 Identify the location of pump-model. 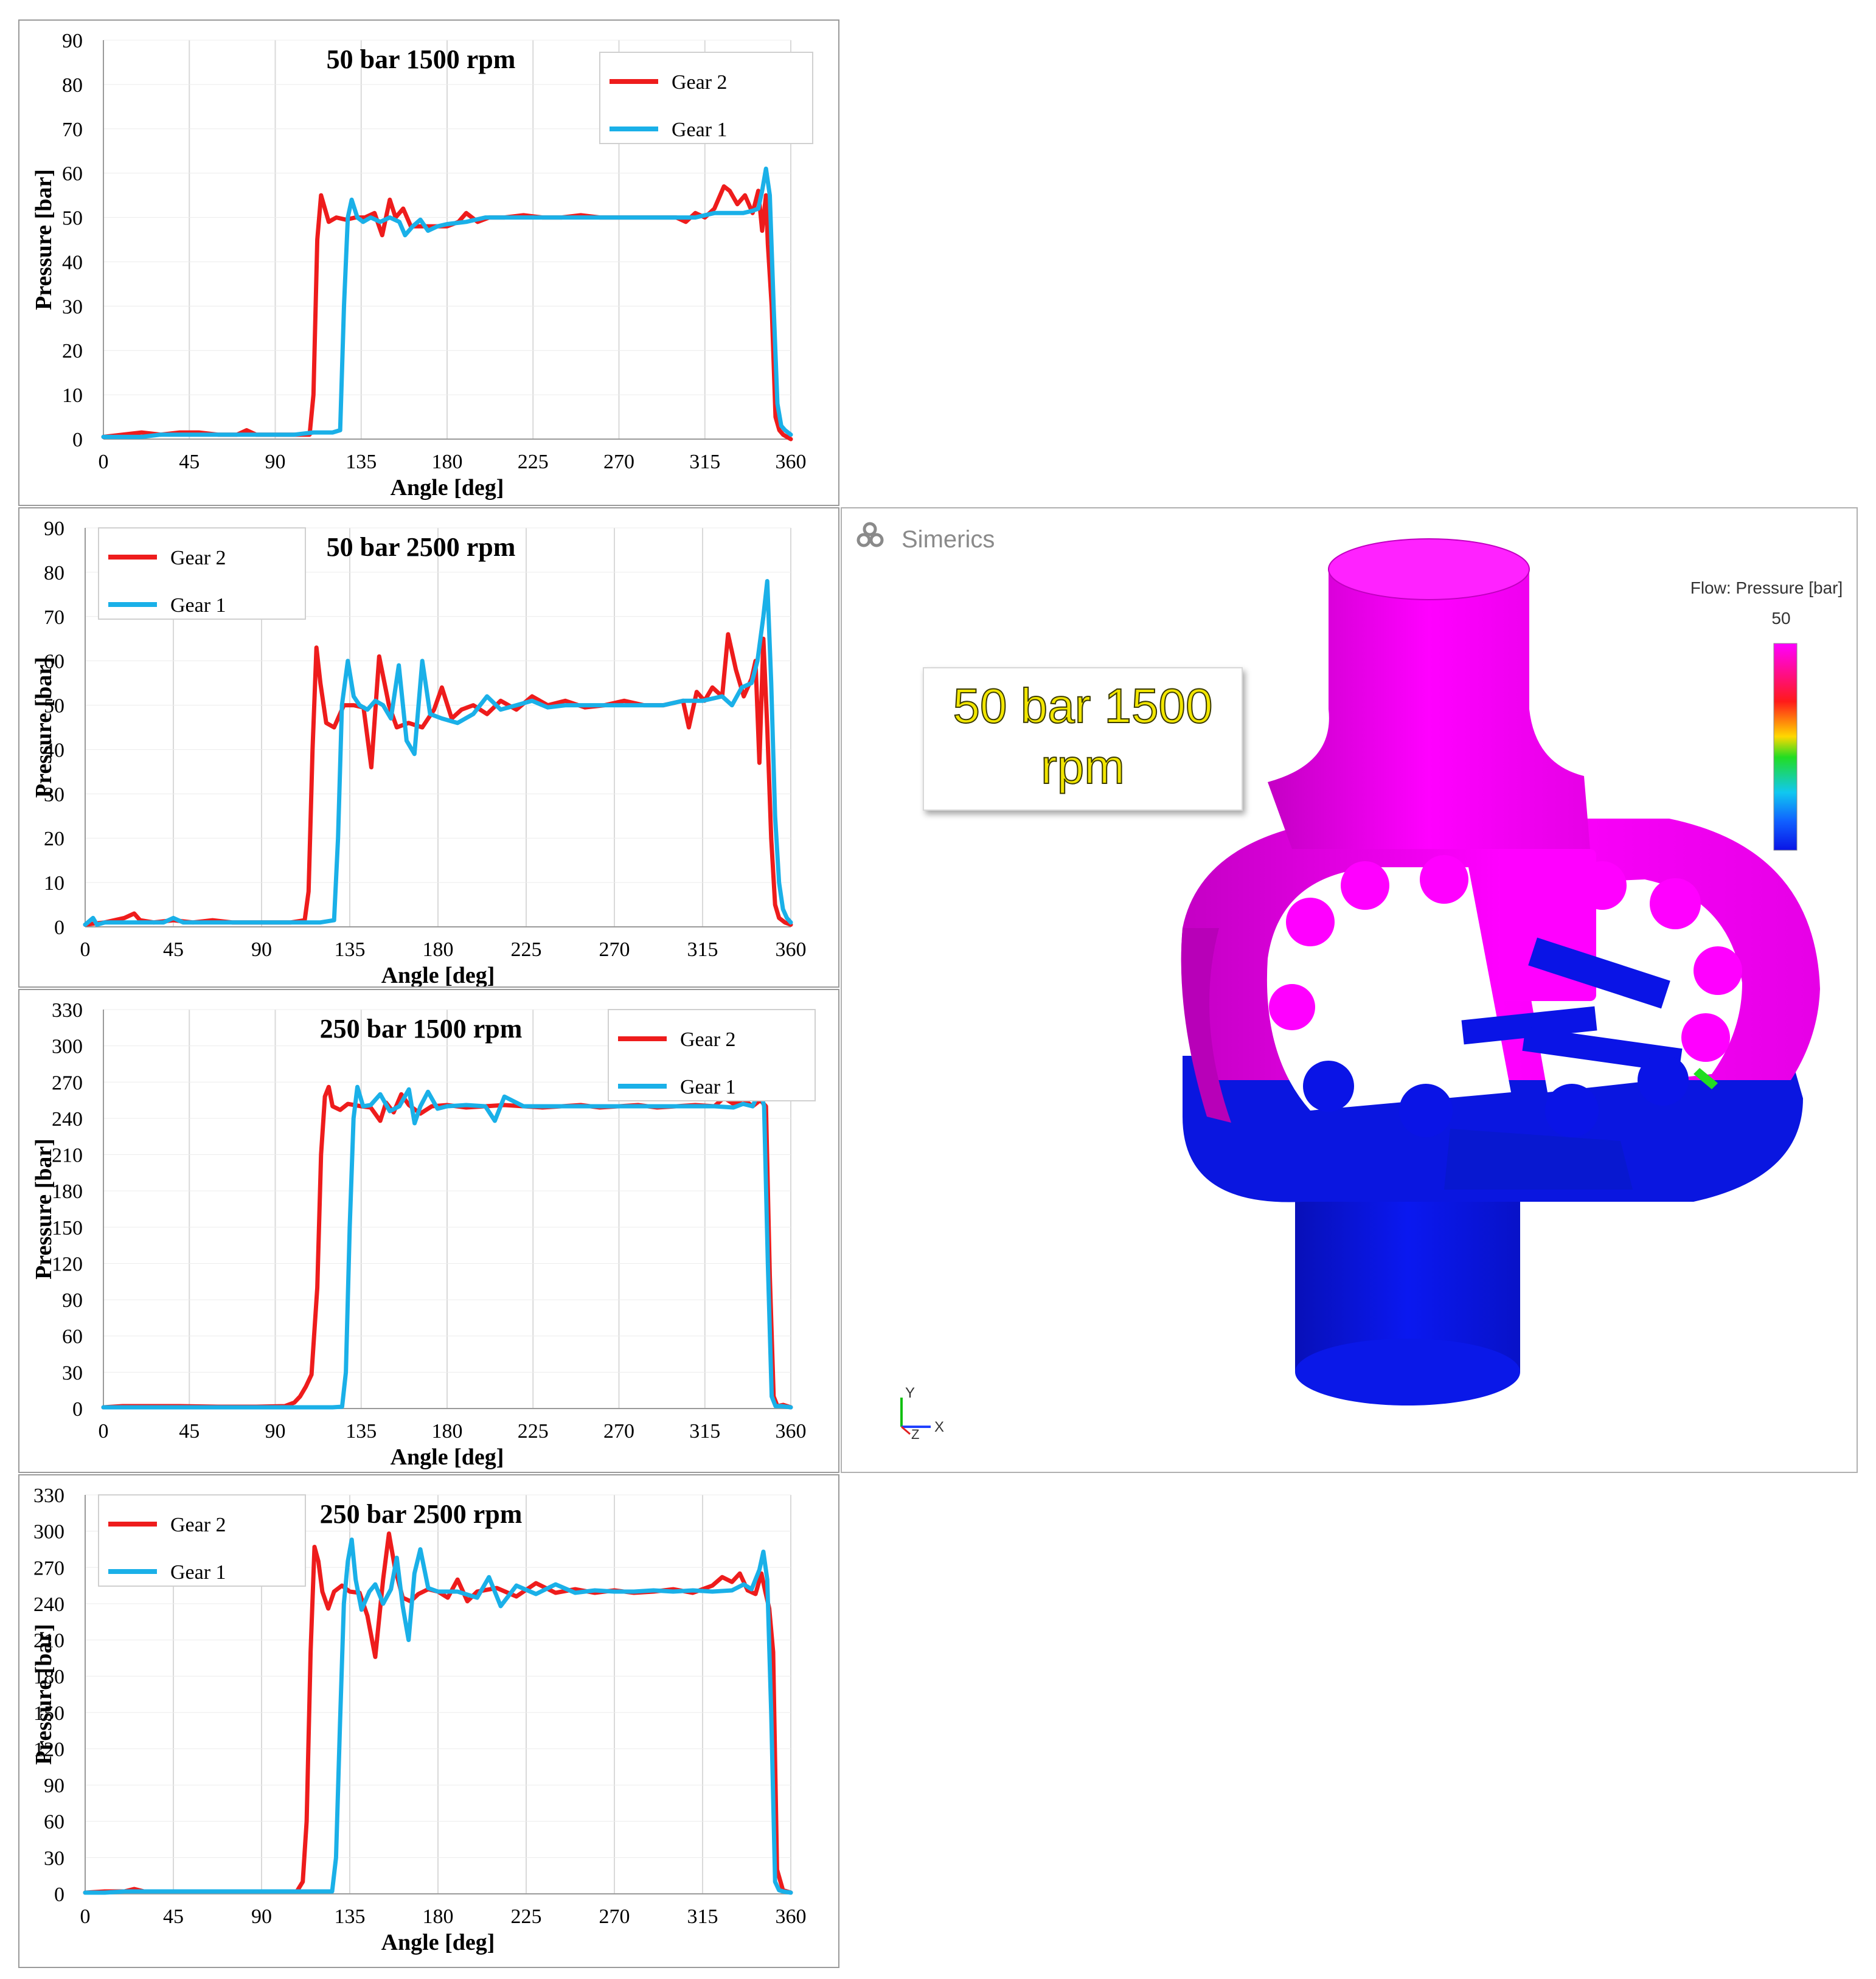
(1500, 971).